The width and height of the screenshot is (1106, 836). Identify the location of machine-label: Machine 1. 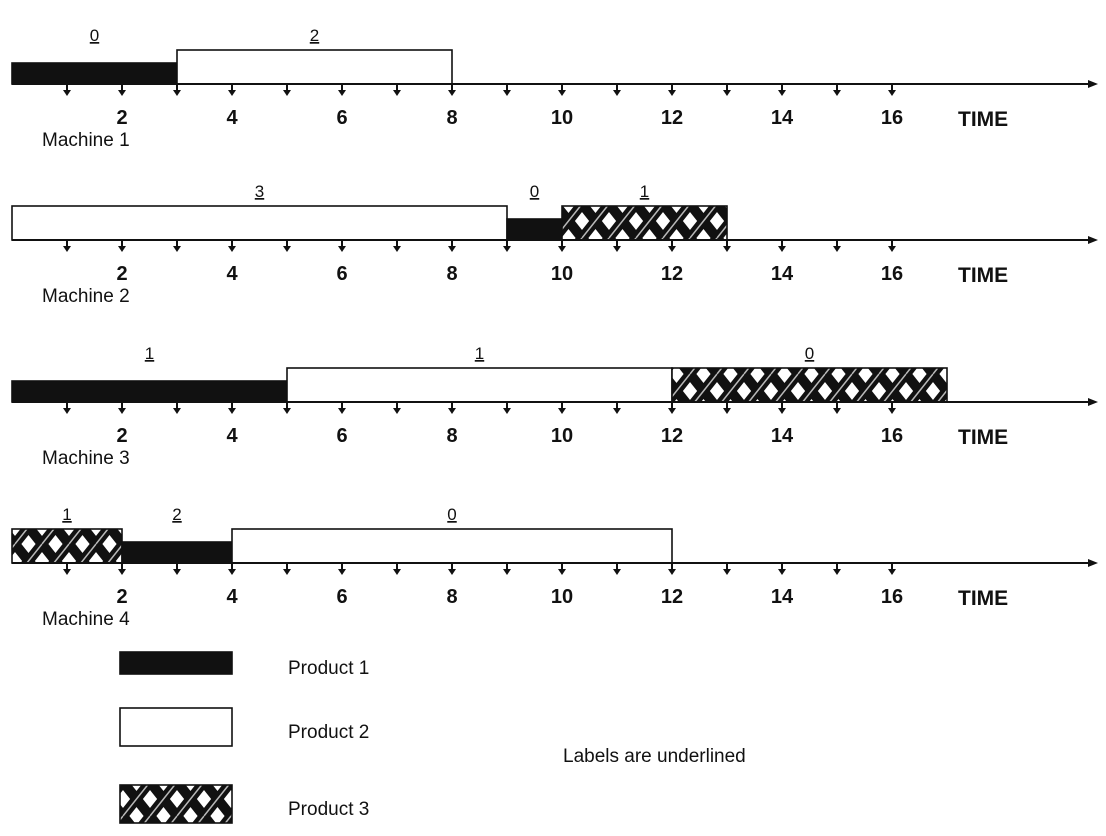
(86, 140).